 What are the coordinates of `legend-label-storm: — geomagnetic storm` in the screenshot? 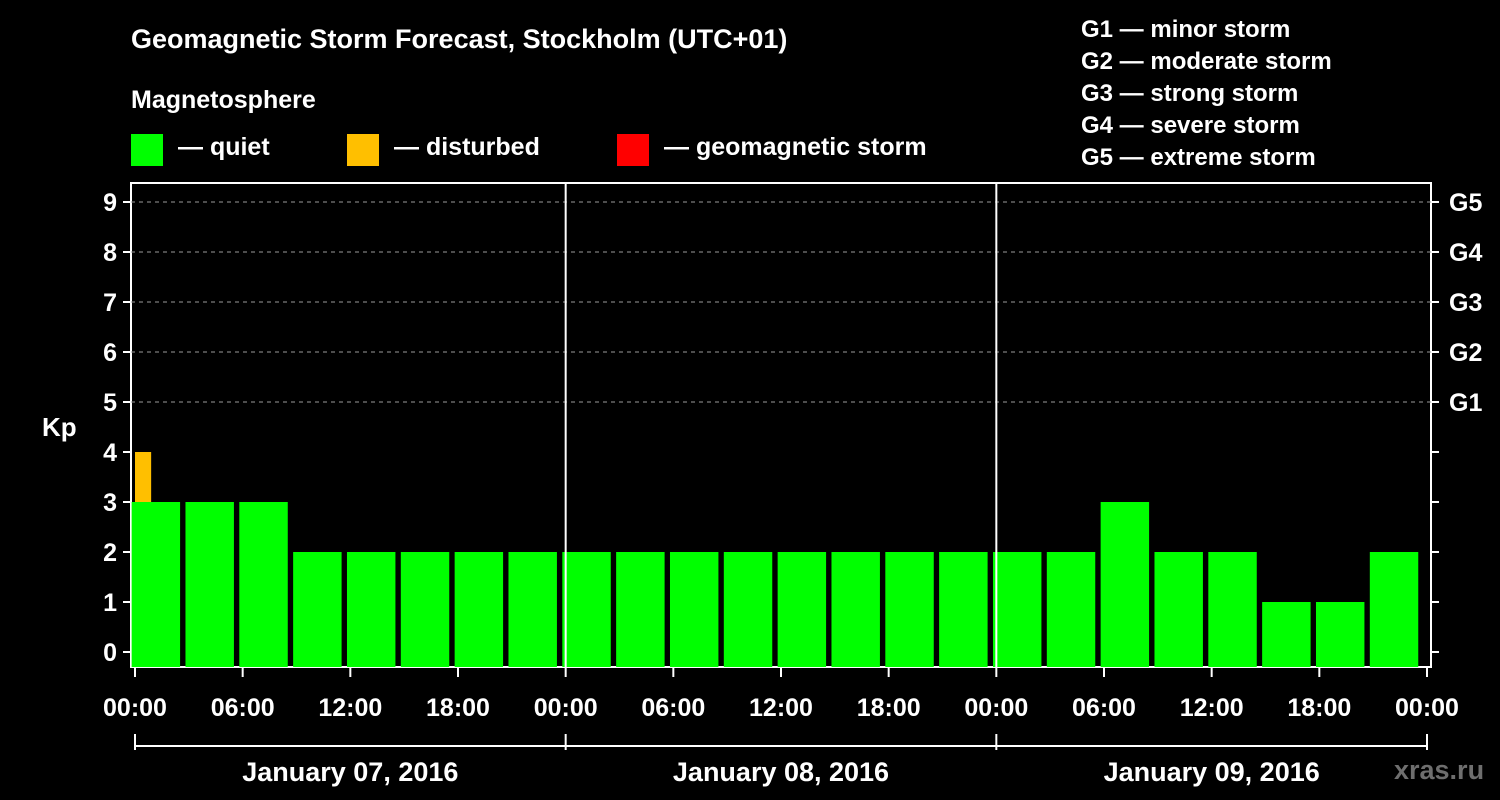 It's located at (795, 147).